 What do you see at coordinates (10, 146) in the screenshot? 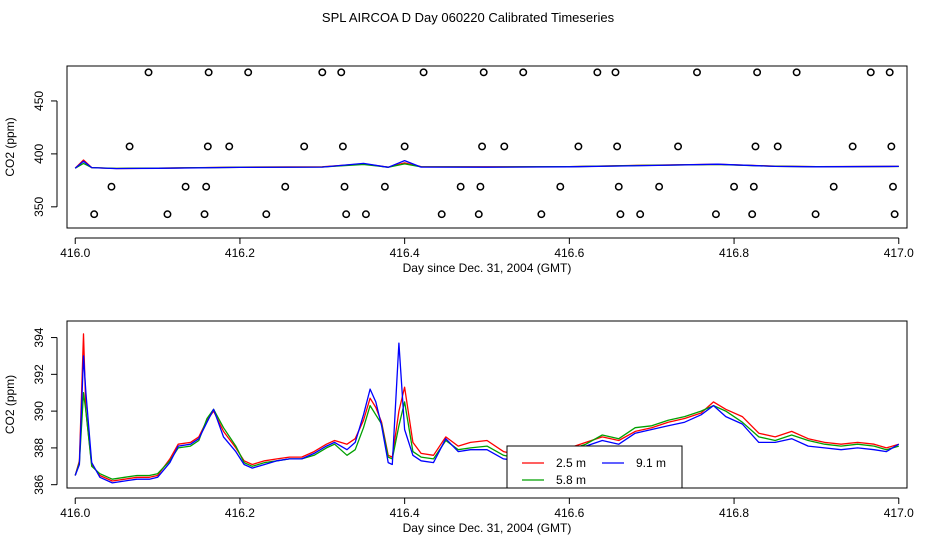
I see `top-y-axis-label: CO2 (ppm)` at bounding box center [10, 146].